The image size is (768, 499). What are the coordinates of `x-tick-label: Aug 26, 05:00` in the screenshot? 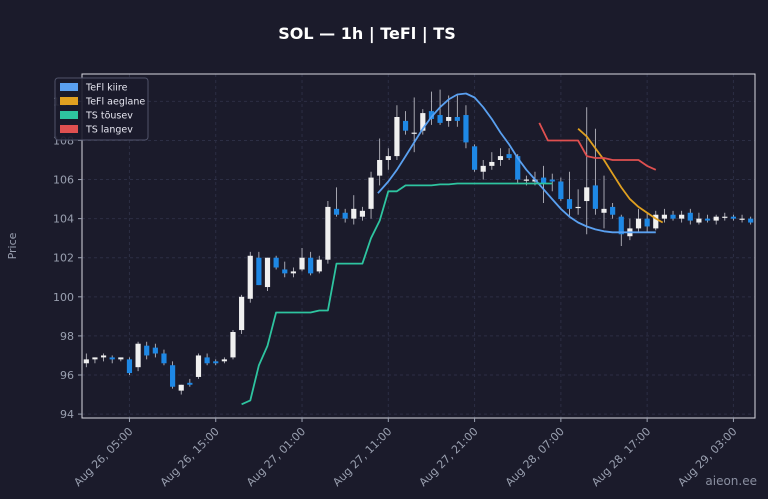 It's located at (103, 457).